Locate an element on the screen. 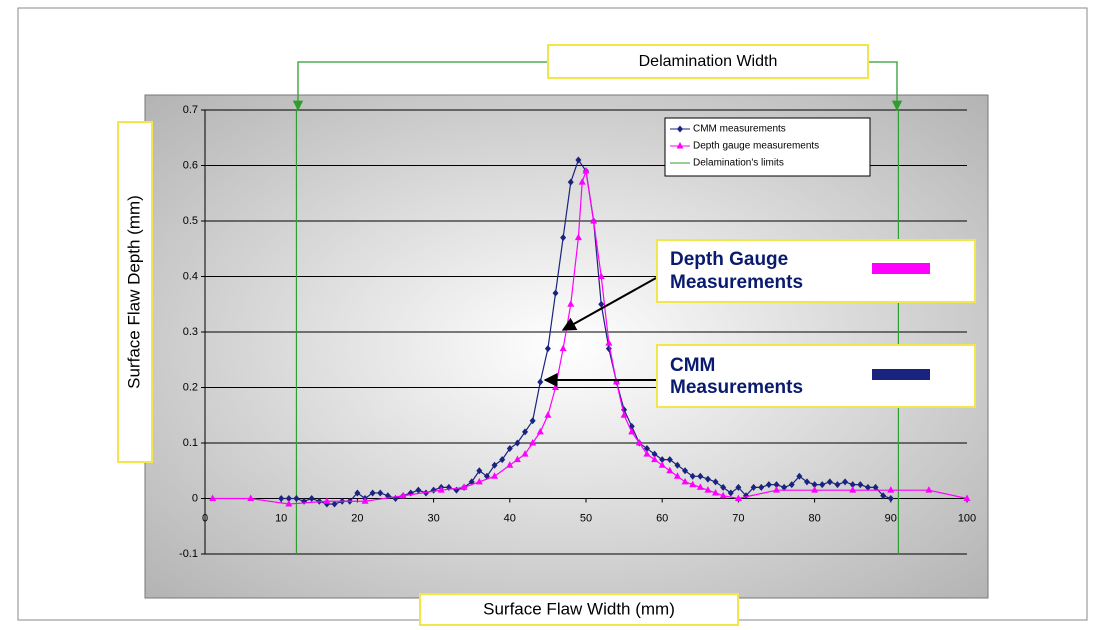 This screenshot has width=1106, height=630. x-tick-label: 0 is located at coordinates (205, 518).